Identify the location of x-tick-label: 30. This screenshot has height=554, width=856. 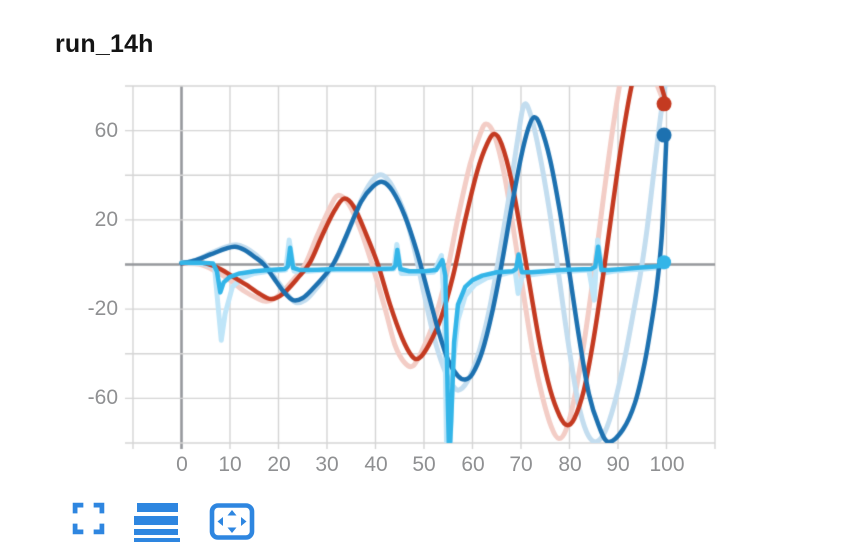
(327, 464).